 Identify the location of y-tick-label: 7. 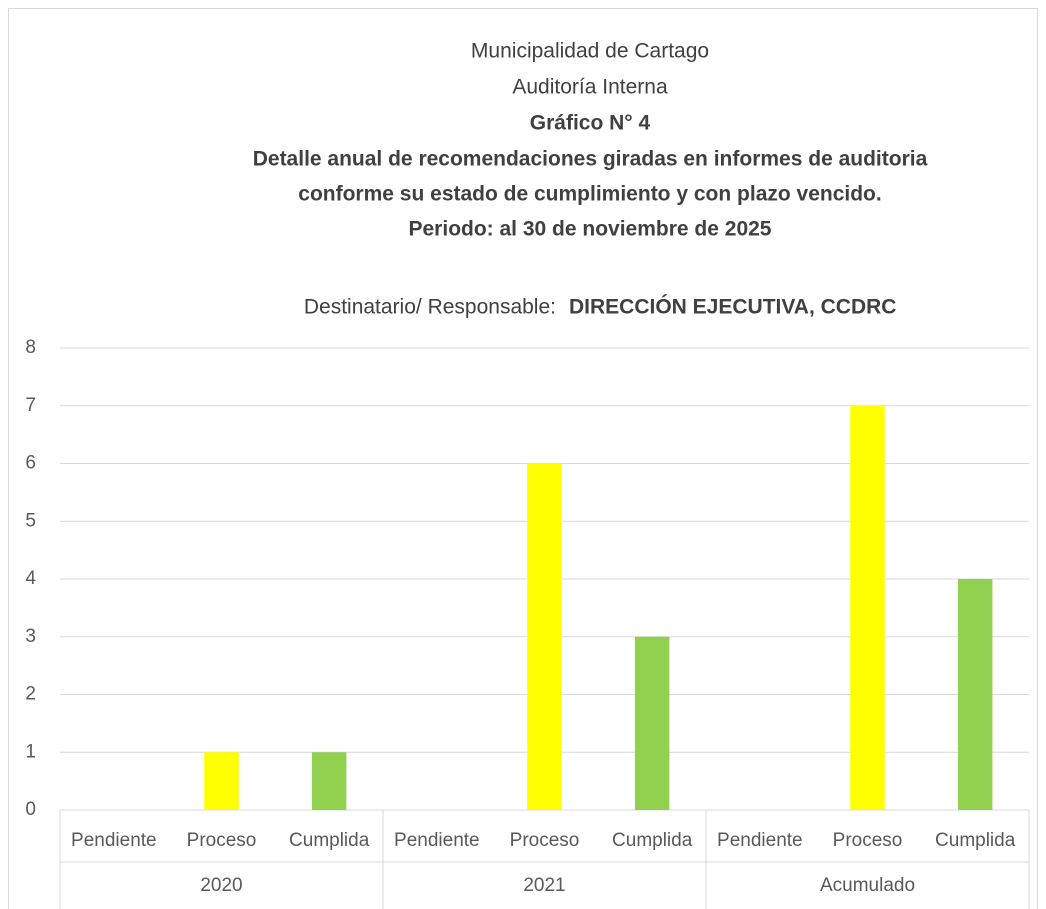
(30, 405).